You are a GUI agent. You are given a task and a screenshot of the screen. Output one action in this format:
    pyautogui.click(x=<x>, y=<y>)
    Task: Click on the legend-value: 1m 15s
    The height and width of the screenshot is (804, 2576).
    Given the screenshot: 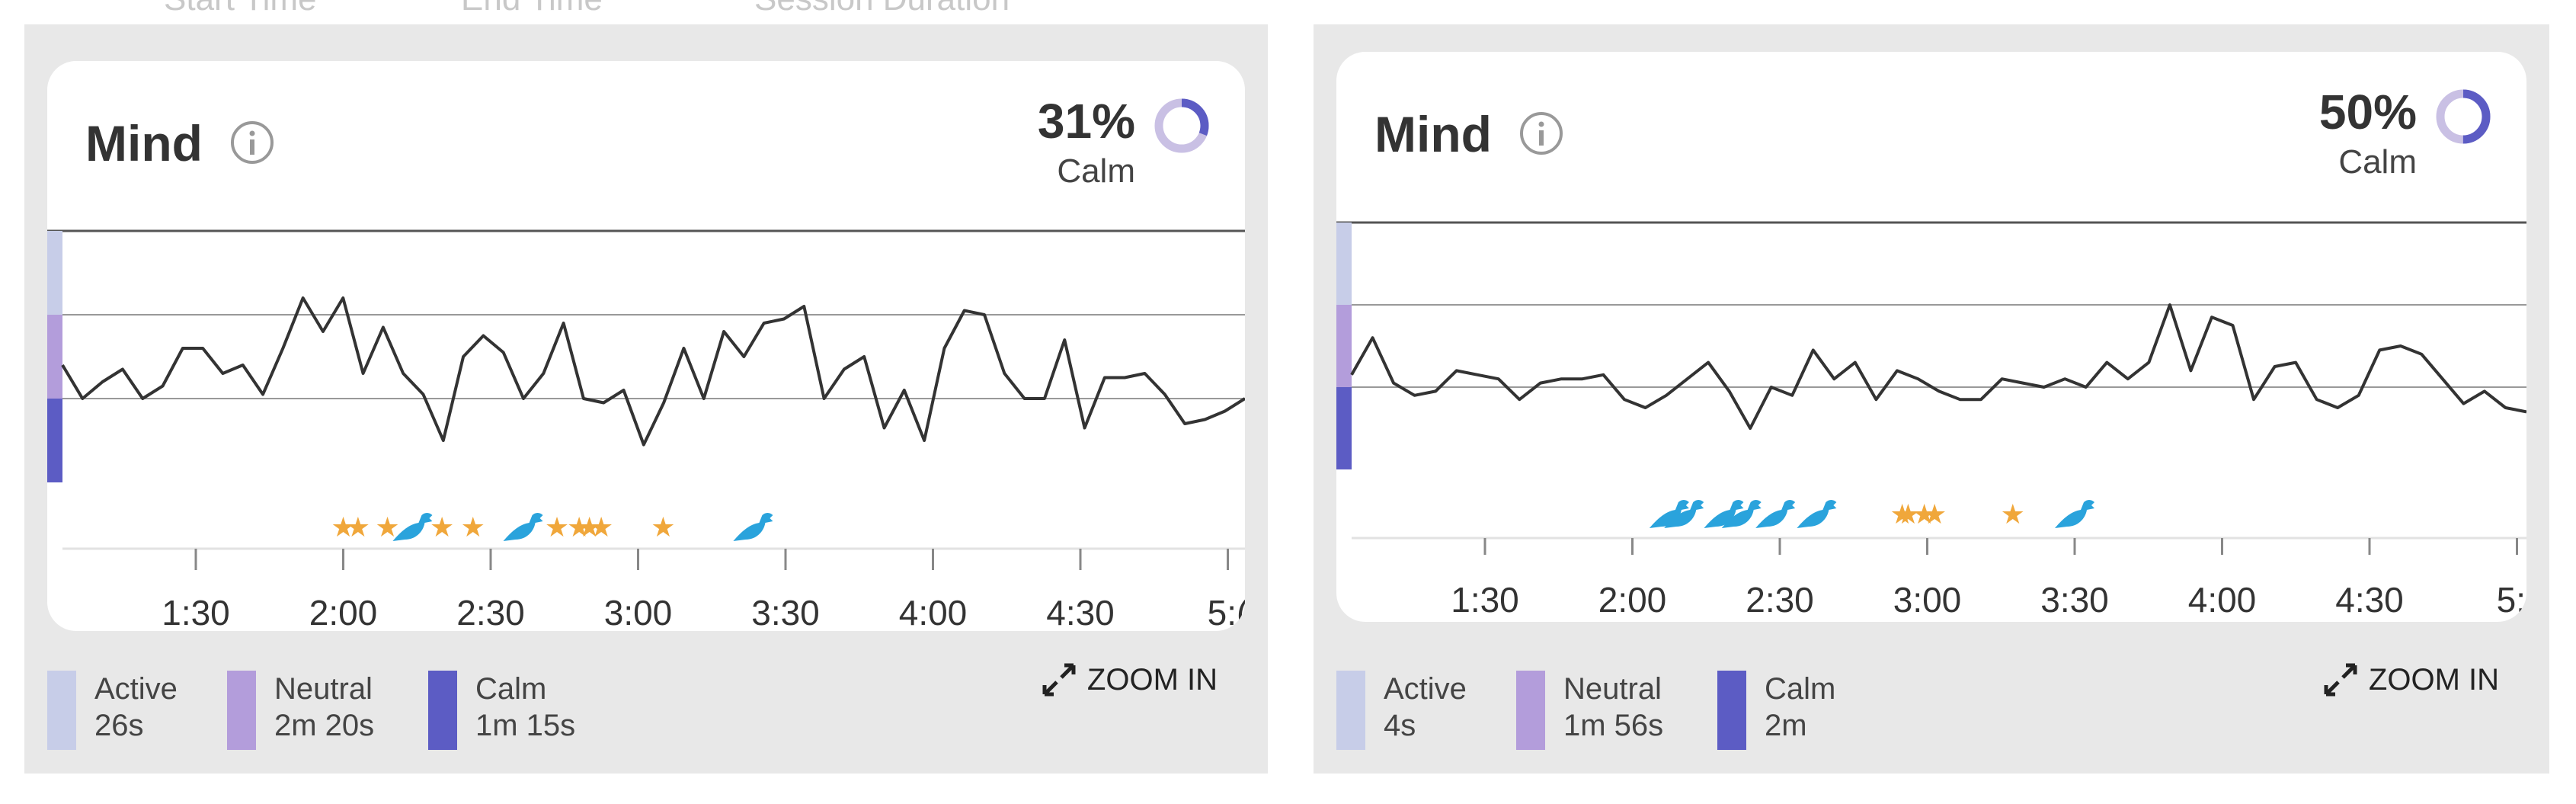 What is the action you would take?
    pyautogui.click(x=525, y=725)
    